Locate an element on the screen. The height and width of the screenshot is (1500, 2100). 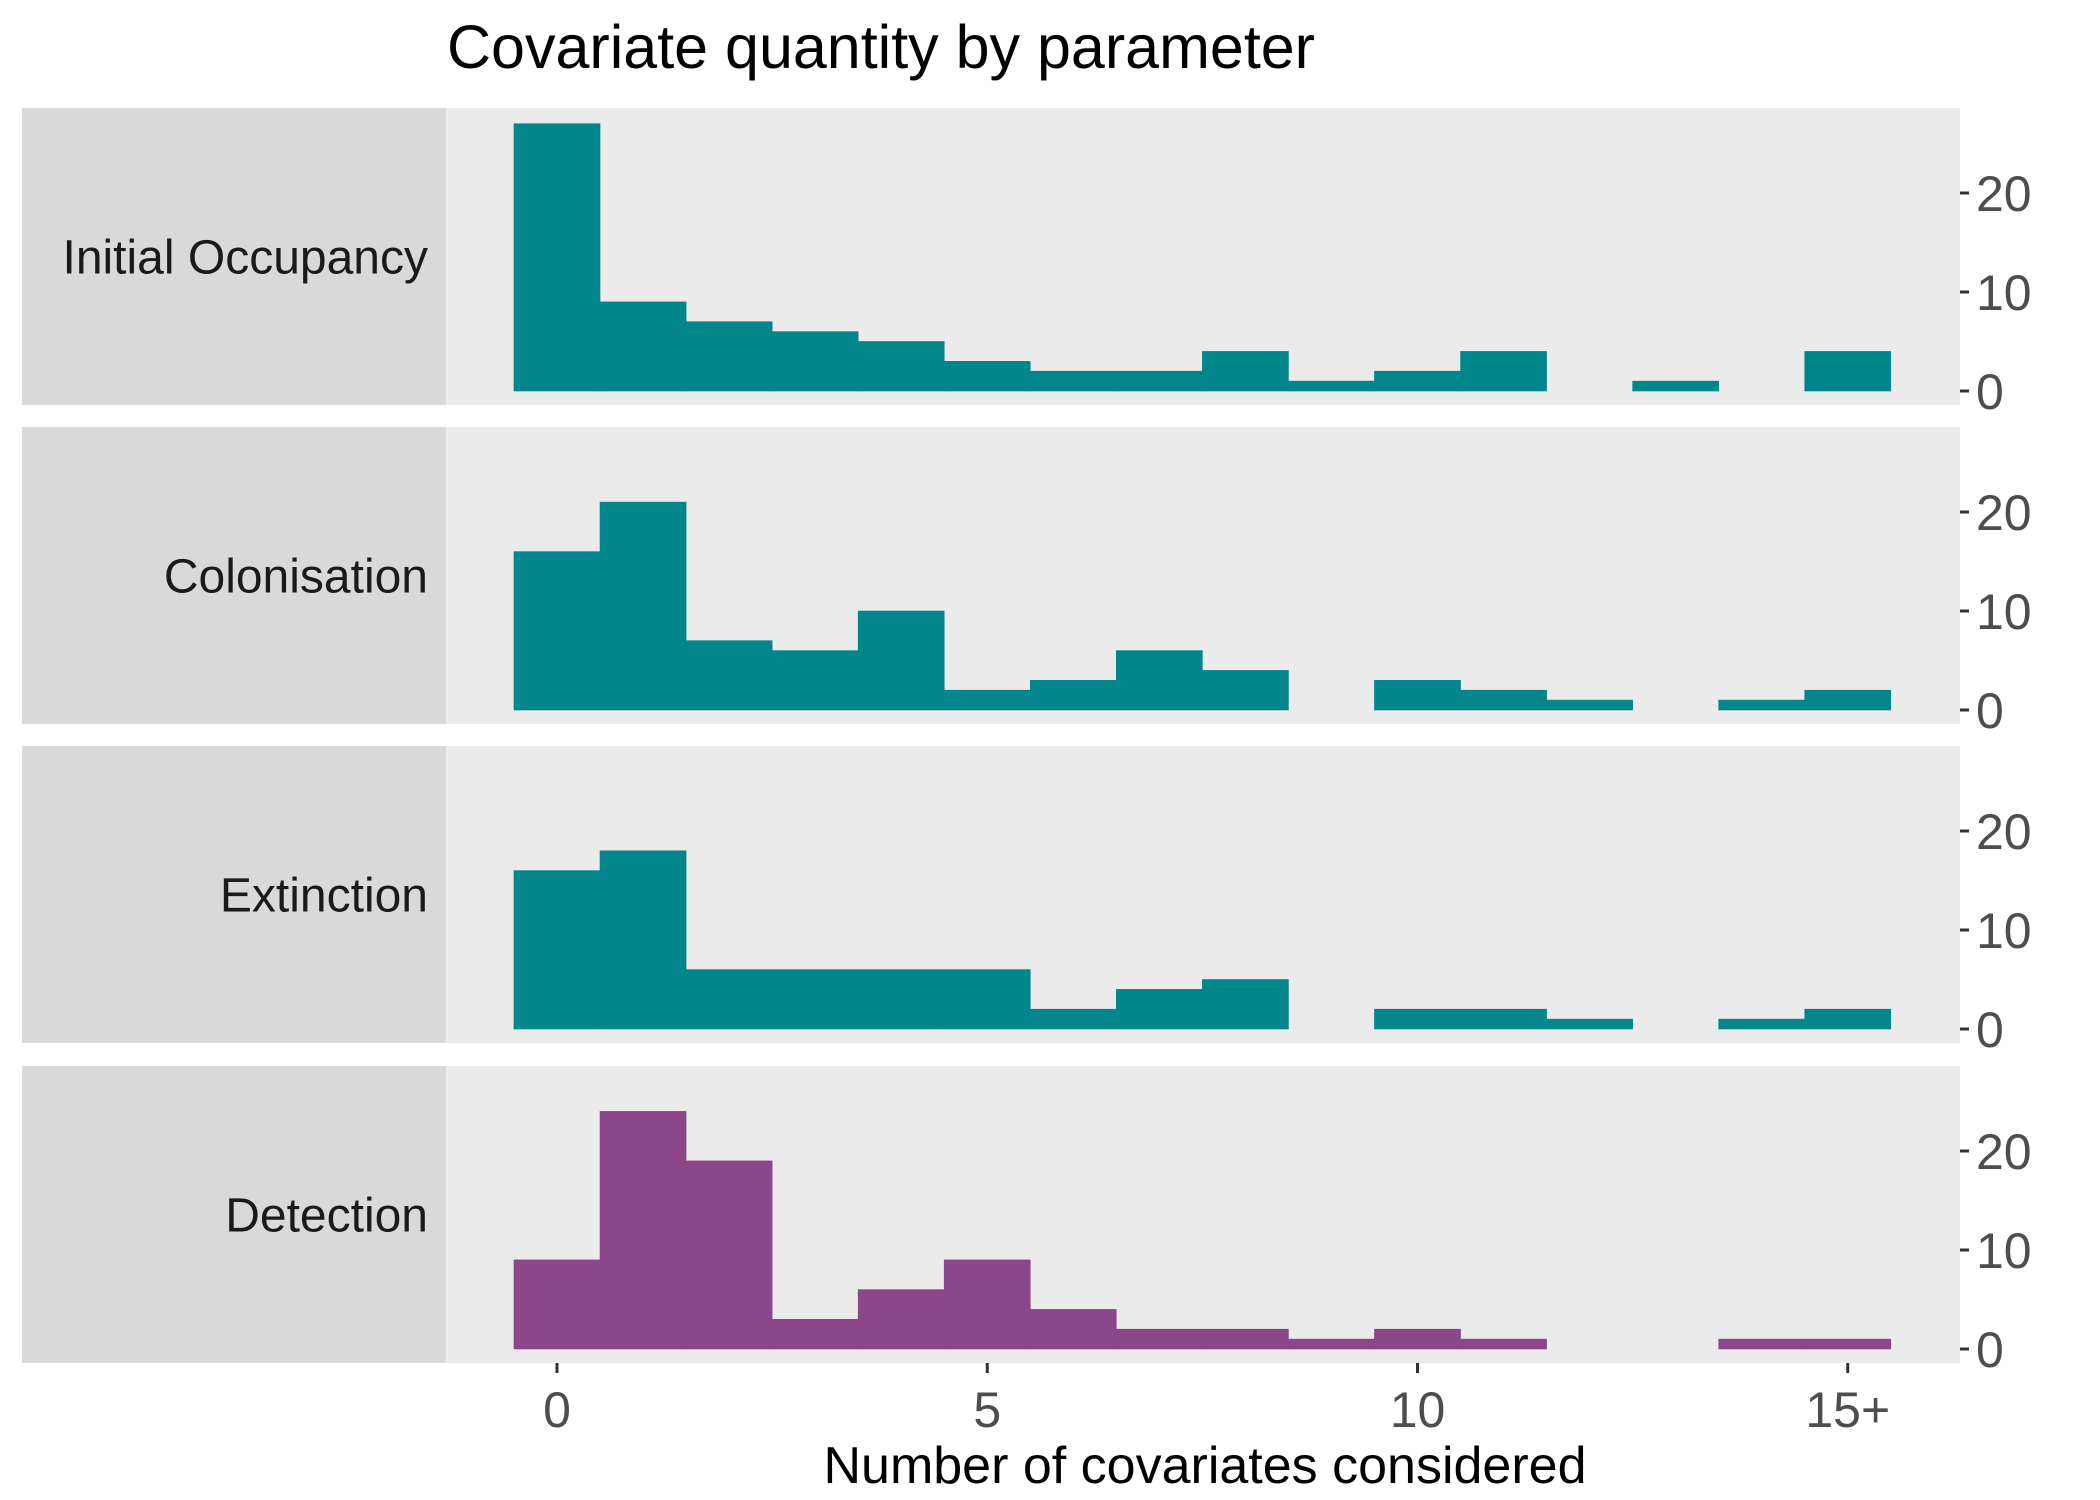
x-axis-title: Number of covariates considered is located at coordinates (1204, 1466).